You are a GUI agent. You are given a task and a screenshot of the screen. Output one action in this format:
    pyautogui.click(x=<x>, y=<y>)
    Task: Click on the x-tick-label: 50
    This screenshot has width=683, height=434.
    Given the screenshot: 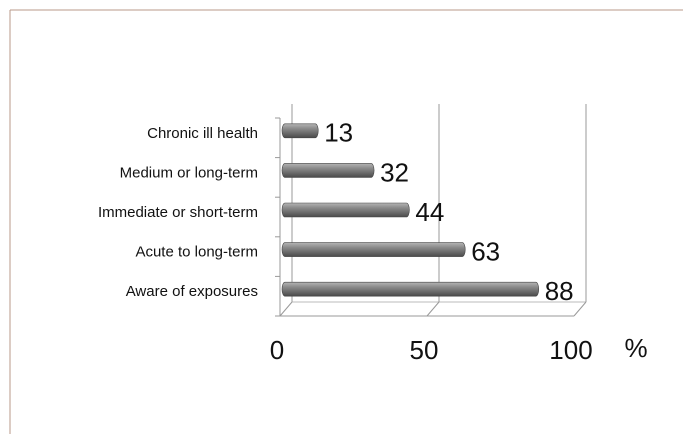 What is the action you would take?
    pyautogui.click(x=424, y=350)
    